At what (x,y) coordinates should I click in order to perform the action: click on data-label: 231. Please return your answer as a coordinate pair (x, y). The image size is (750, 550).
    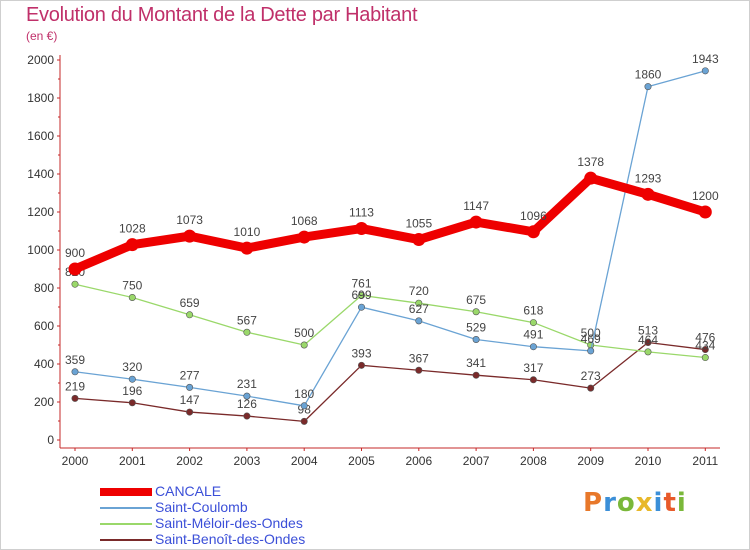
    Looking at the image, I should click on (247, 384).